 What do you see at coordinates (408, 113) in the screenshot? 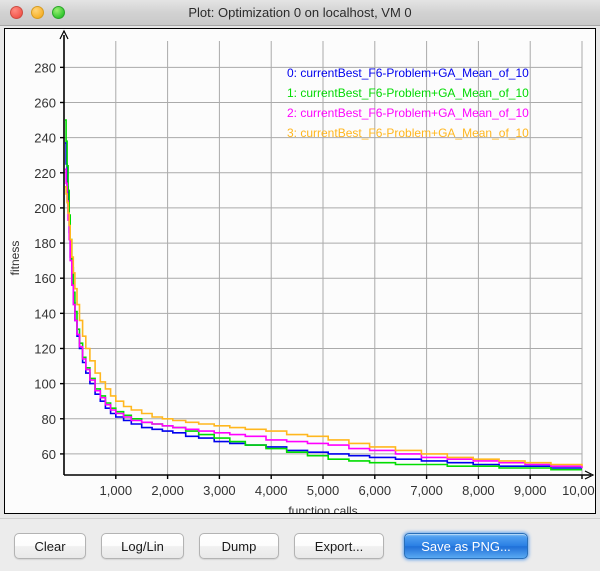
I see `legend-item-2: 2: currentBest_F6-Problem+GA_Mean_of_10` at bounding box center [408, 113].